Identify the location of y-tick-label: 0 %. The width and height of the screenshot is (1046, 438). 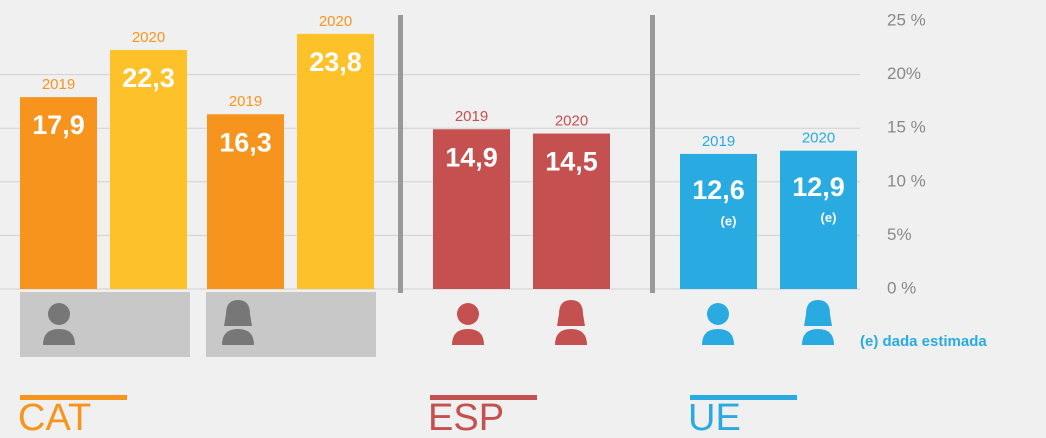
(901, 287).